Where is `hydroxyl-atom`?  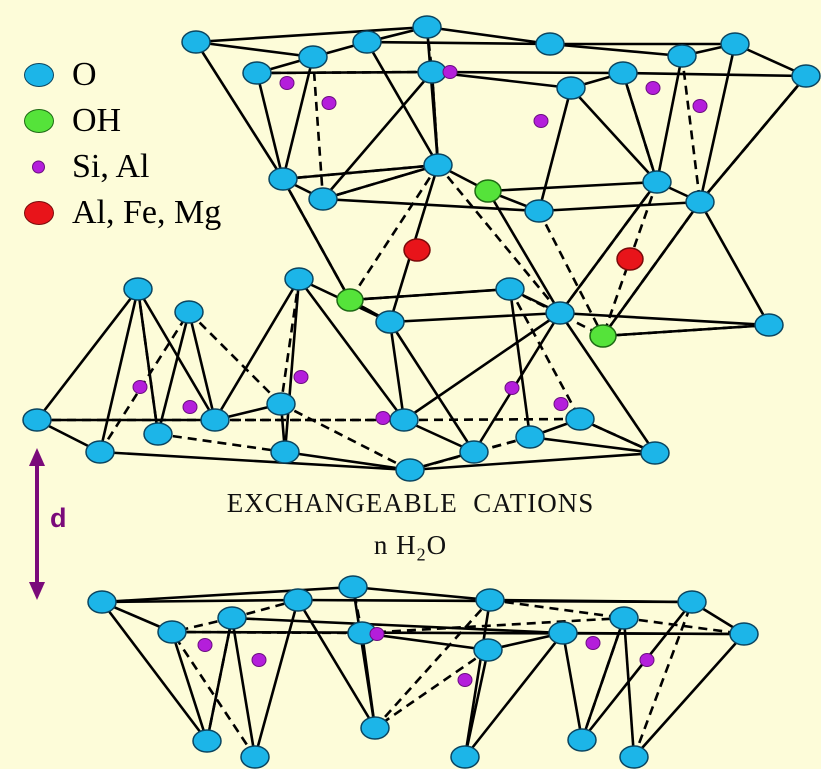 hydroxyl-atom is located at coordinates (350, 300).